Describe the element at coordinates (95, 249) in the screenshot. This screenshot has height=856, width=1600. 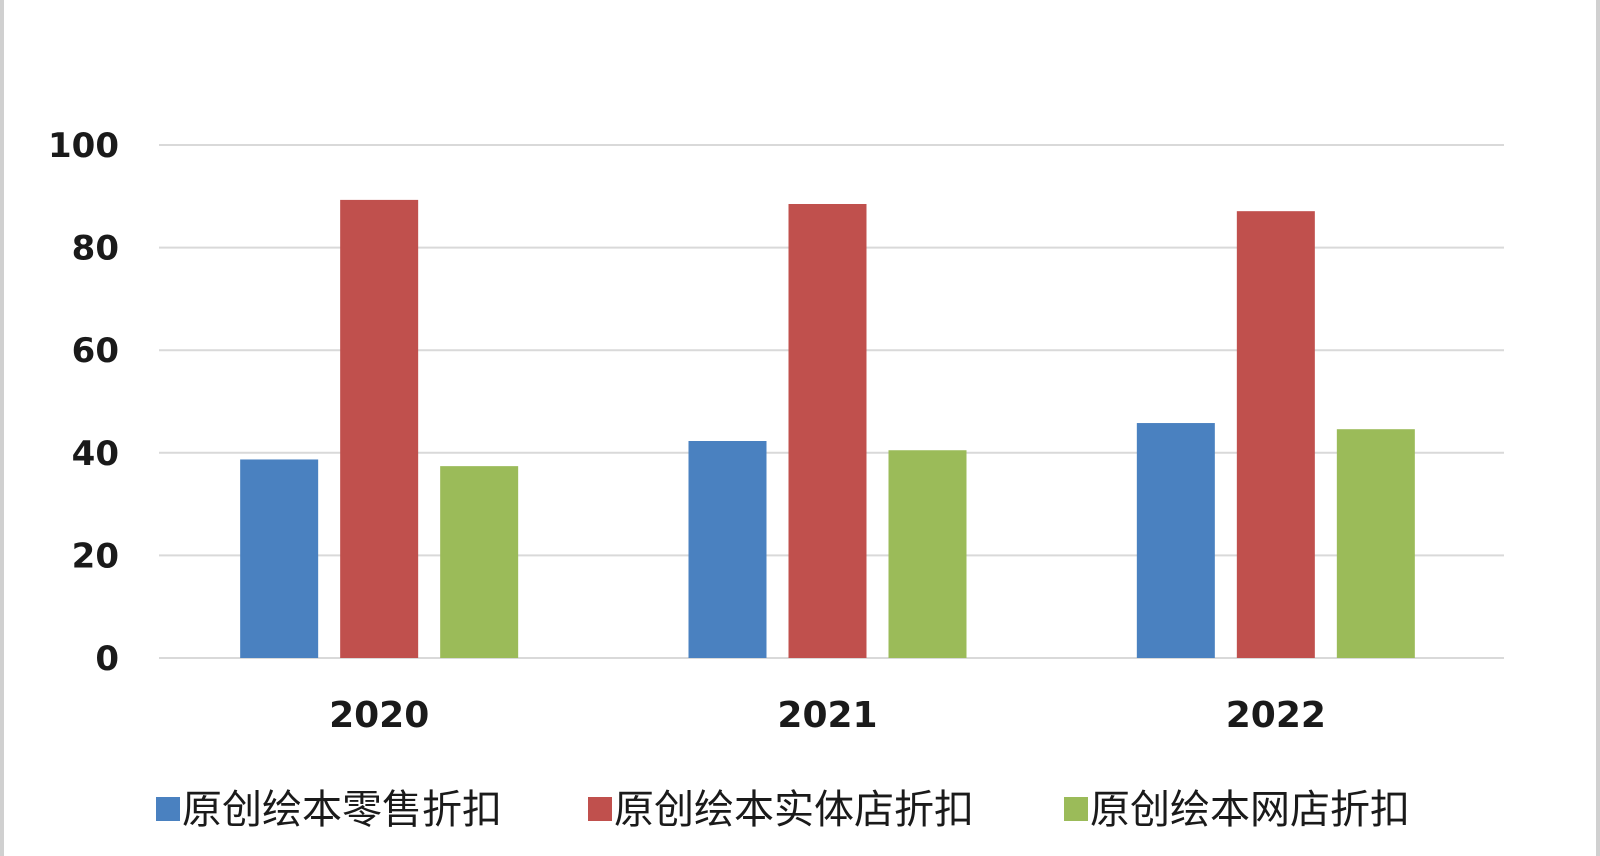
I see `y-tick-label: 80` at that location.